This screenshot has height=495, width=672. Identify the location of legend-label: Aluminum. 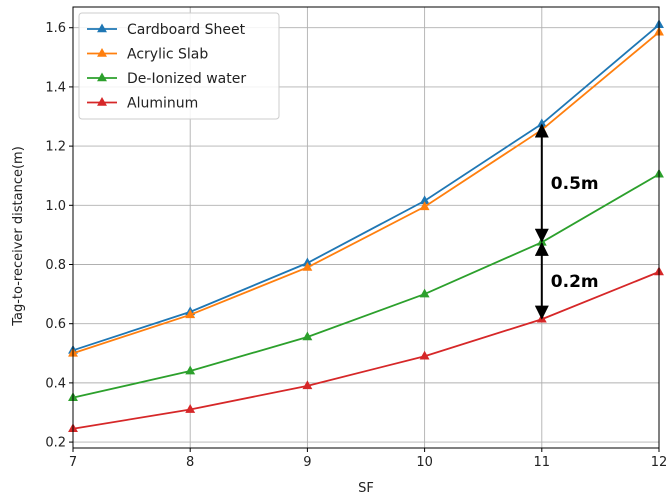
(162, 104).